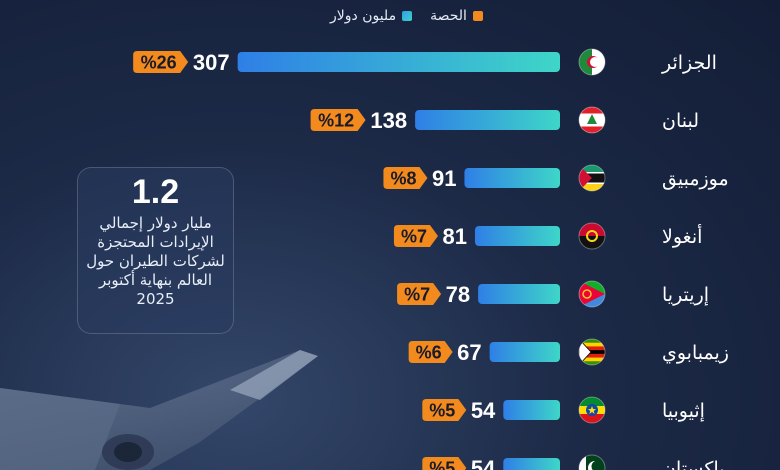 The height and width of the screenshot is (470, 780). I want to click on chart-row: لبنان 138 %12, so click(504, 120).